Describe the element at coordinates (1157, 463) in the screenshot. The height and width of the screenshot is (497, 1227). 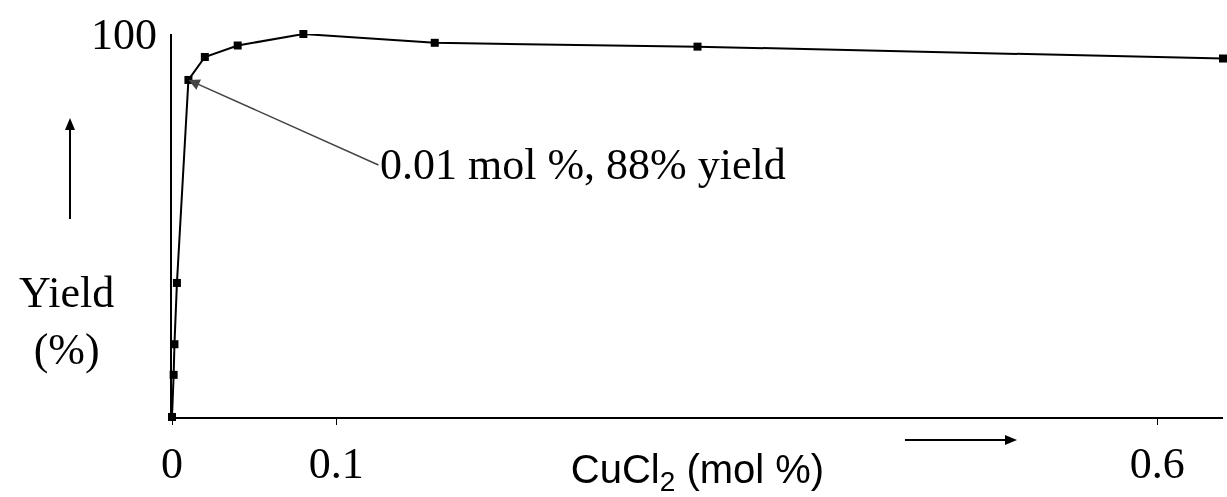
I see `x-tick-label: 0.6` at that location.